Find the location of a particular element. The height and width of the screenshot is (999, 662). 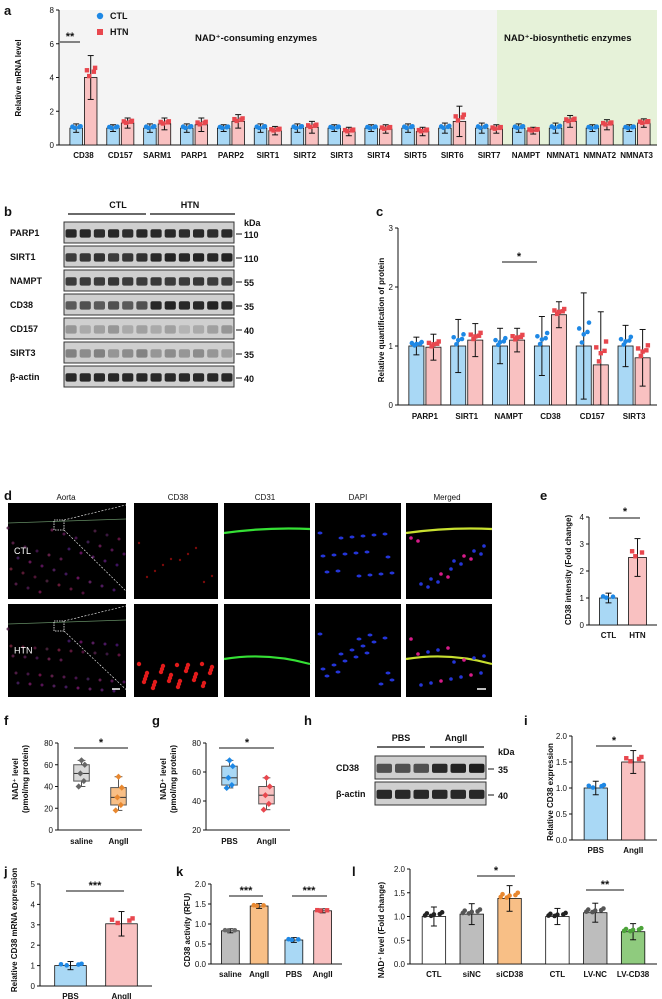

x-tick-label-l: siNC is located at coordinates (472, 974).